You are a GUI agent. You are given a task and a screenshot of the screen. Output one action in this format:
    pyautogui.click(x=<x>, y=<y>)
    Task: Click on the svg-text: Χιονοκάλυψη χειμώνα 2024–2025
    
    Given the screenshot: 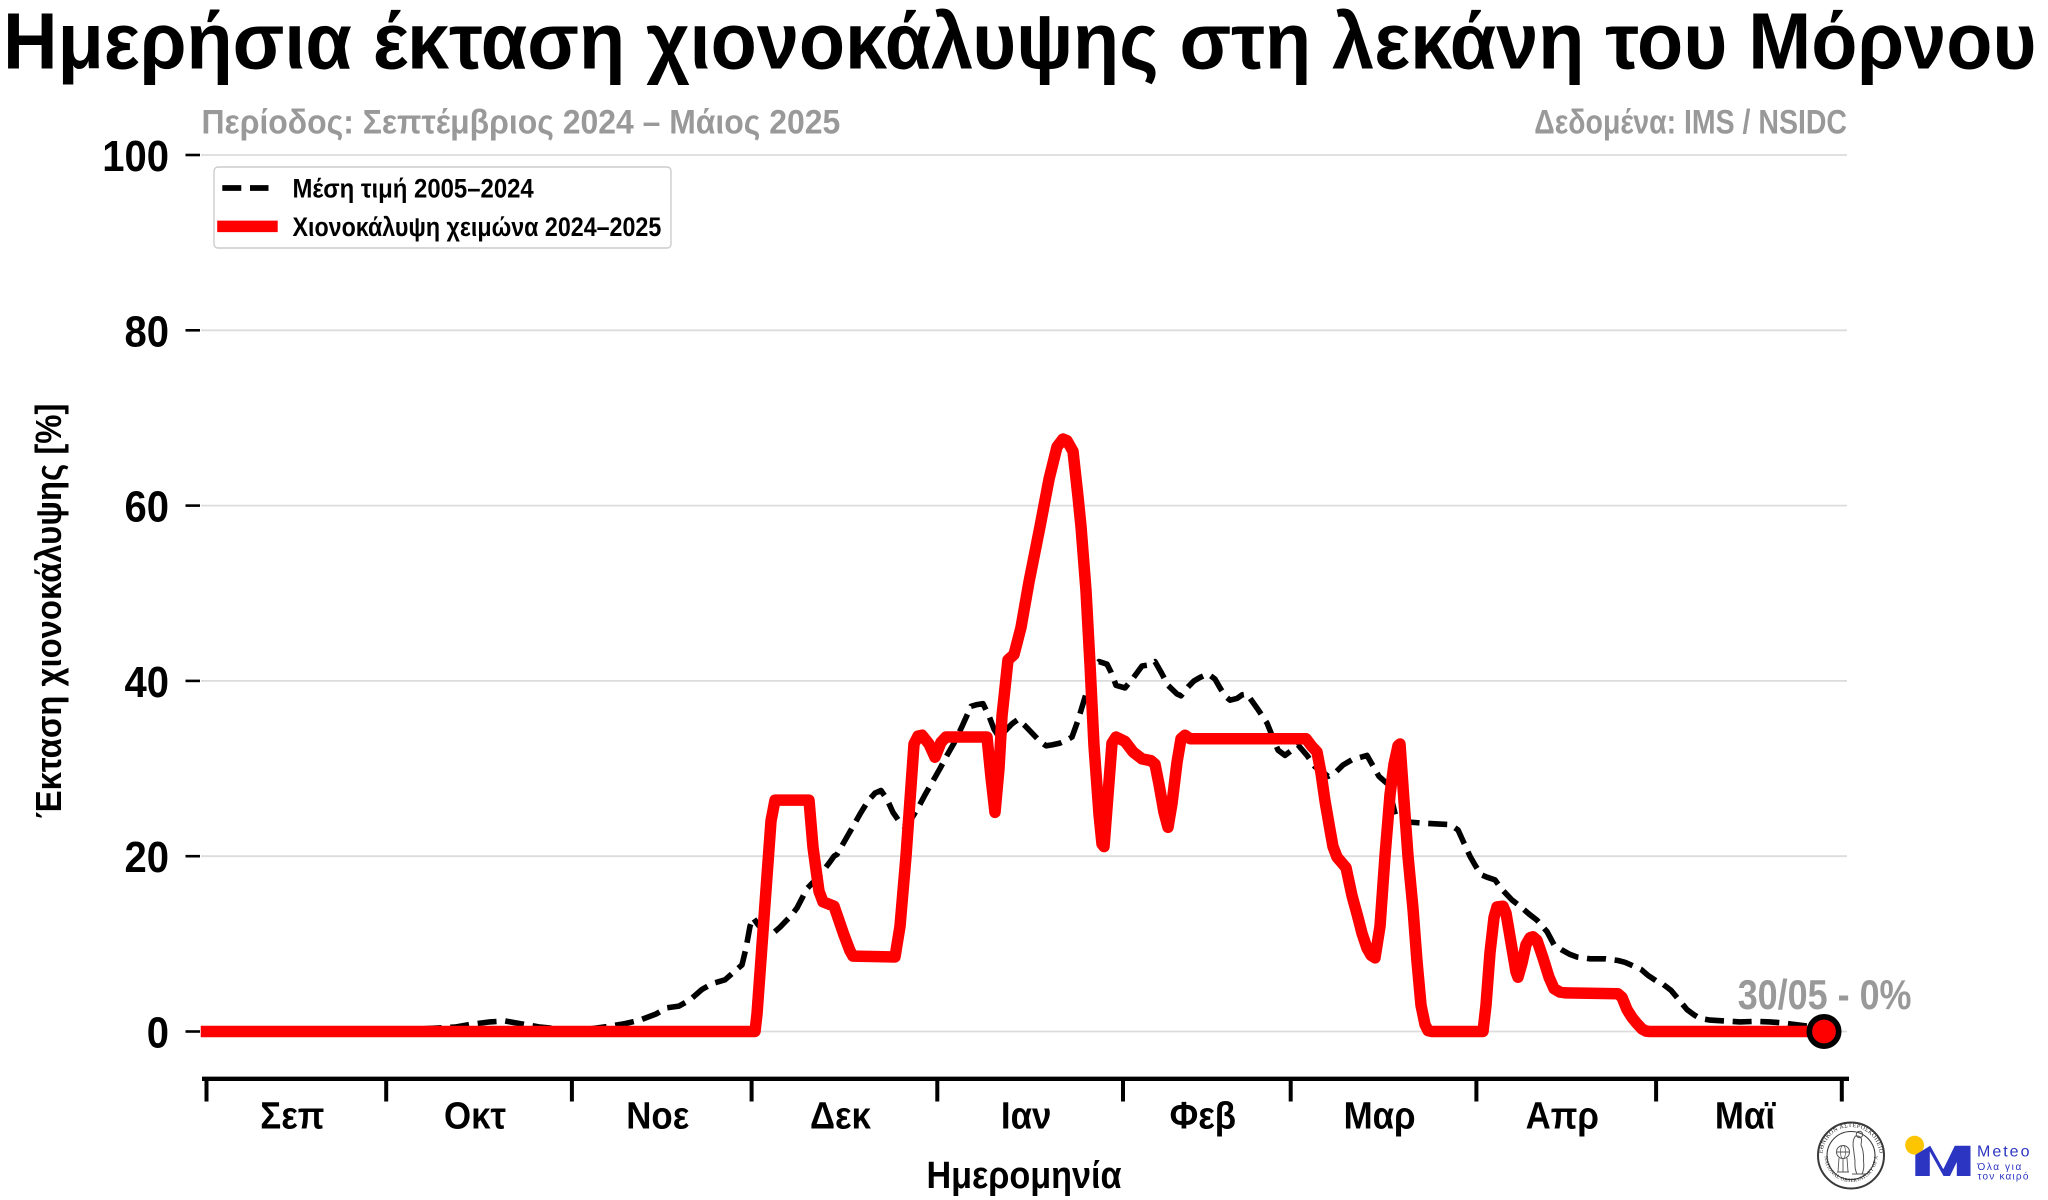 What is the action you would take?
    pyautogui.click(x=477, y=227)
    